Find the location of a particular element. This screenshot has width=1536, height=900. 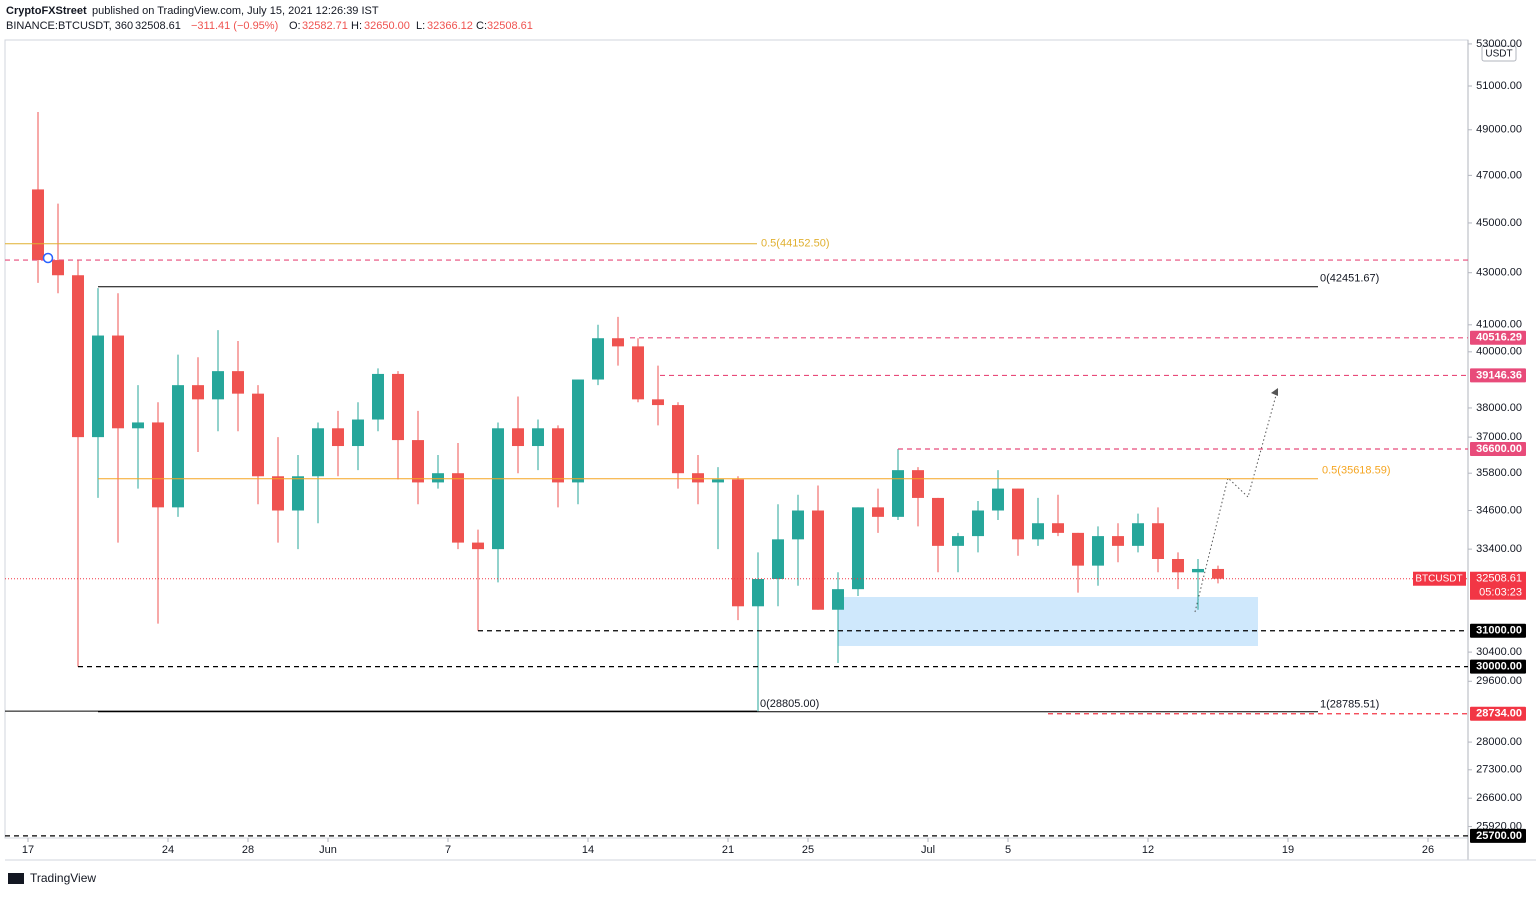

y-tick-label: 35800.00 is located at coordinates (1499, 473).